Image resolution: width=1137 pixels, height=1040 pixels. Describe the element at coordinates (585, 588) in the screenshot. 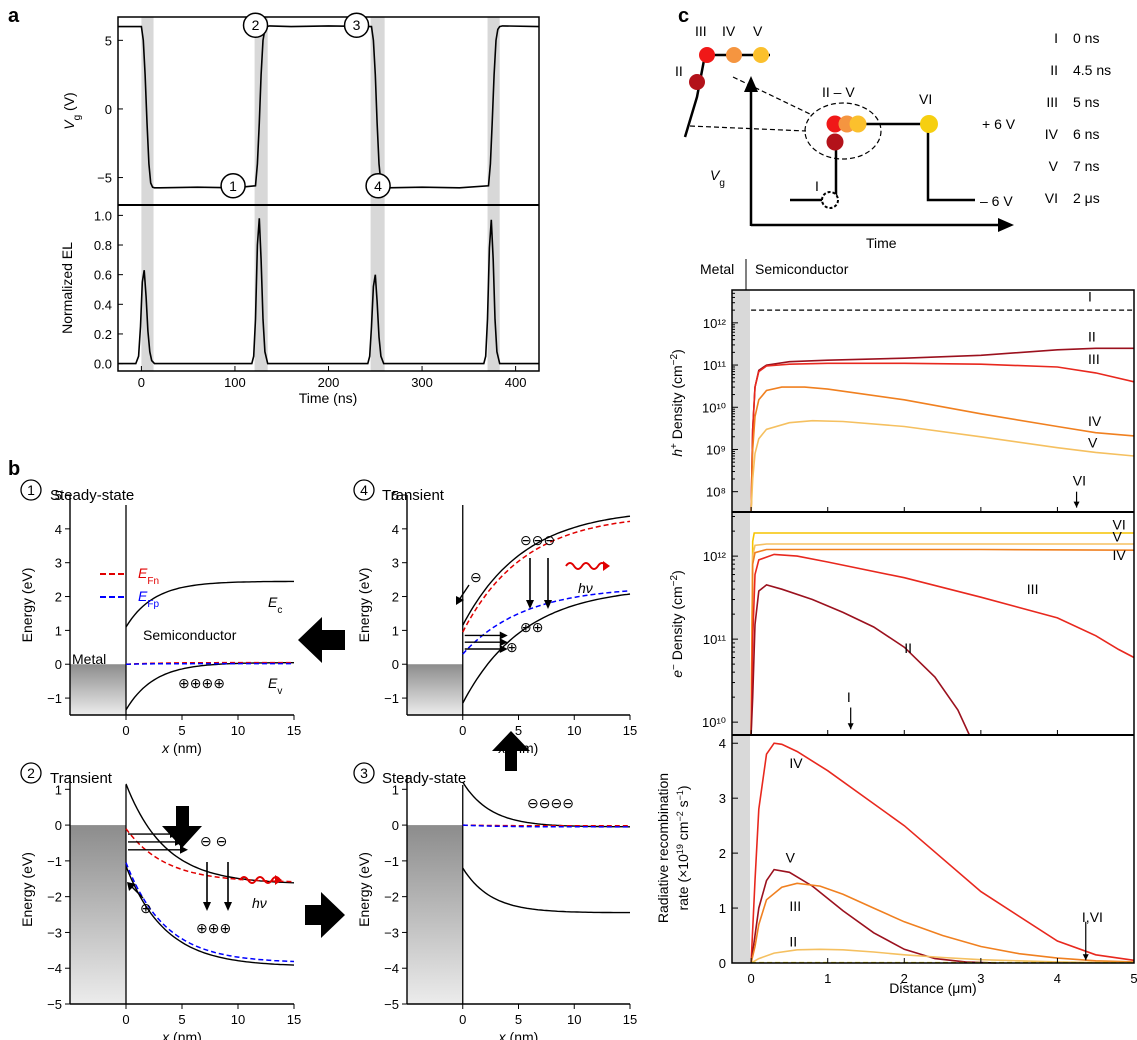

I see `hv-label: hν` at that location.